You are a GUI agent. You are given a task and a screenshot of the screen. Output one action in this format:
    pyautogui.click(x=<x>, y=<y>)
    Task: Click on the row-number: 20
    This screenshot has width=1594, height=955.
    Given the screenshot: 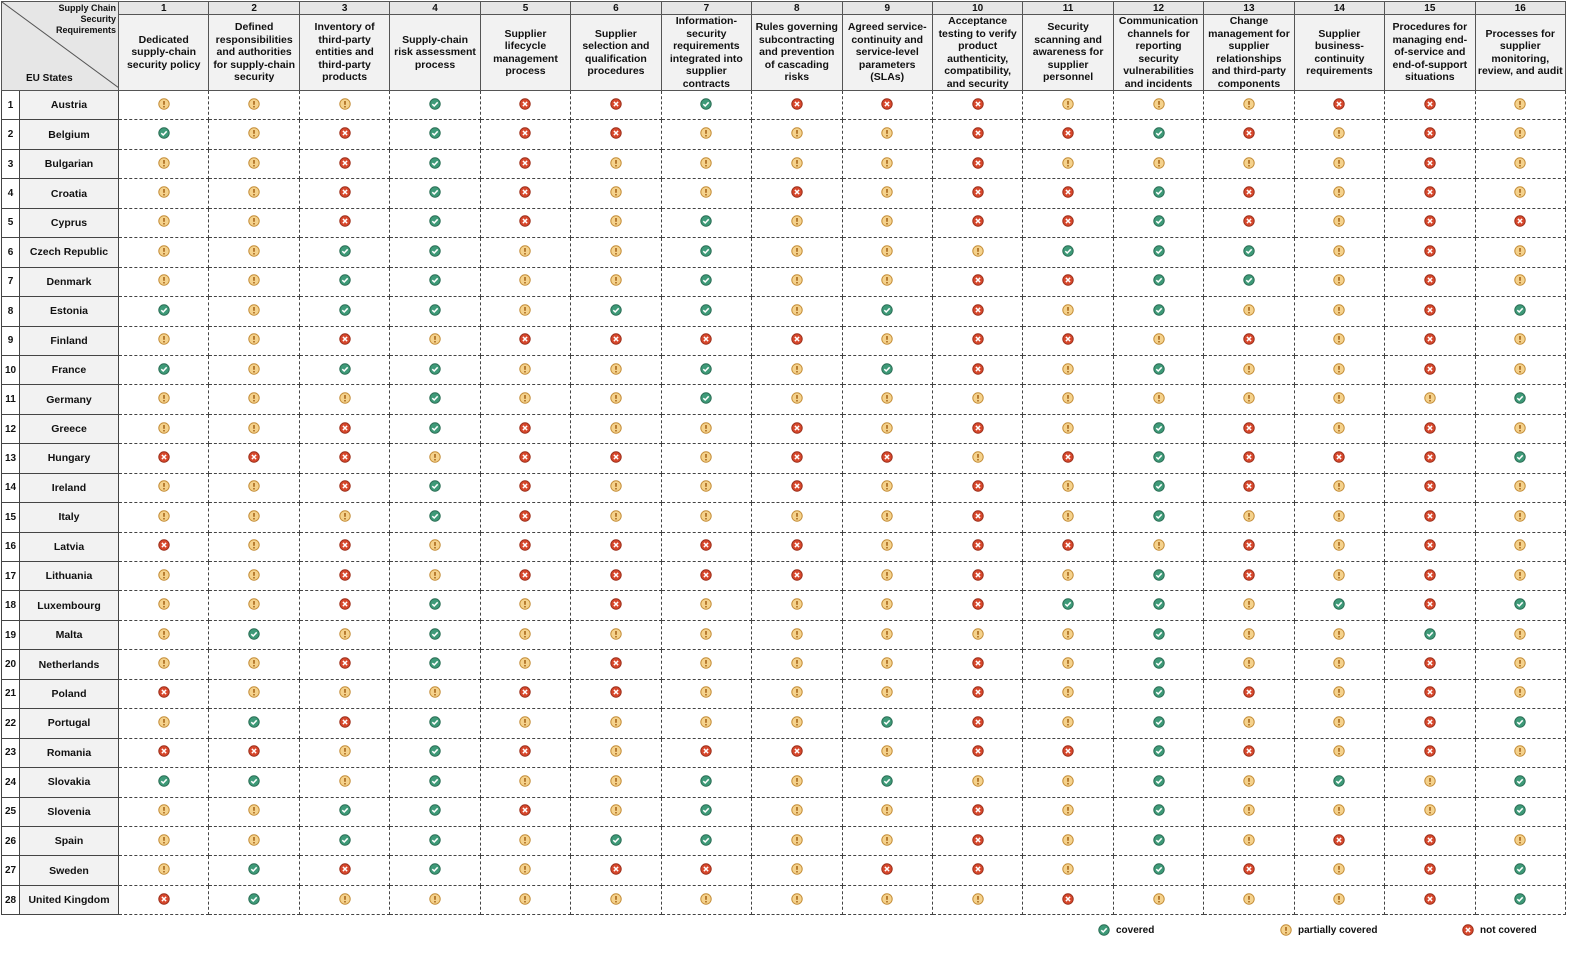 What is the action you would take?
    pyautogui.click(x=10, y=664)
    